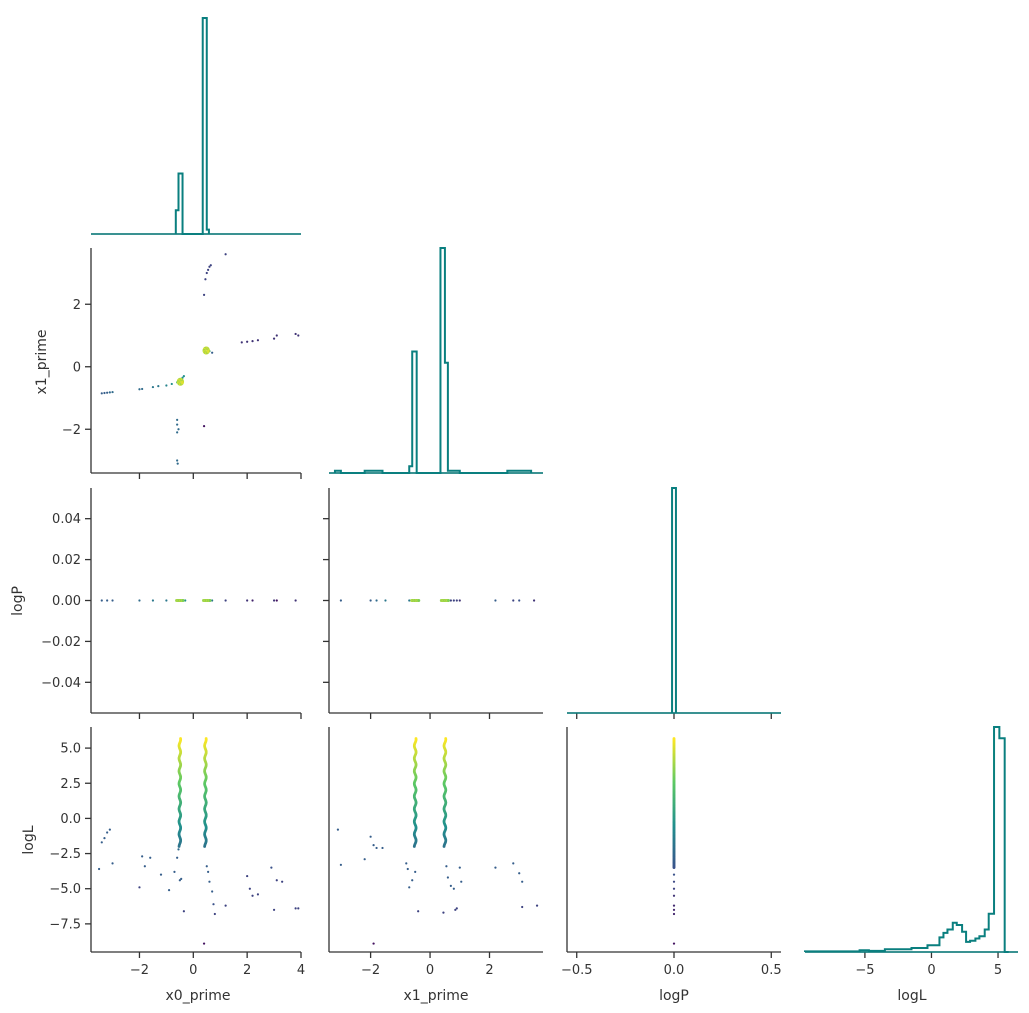 This screenshot has width=1029, height=1013. Describe the element at coordinates (177, 852) in the screenshot. I see `panel-7: −2 0 2 4 5.0 2.5 0.0 −2.5 −5.0 −7.5` at that location.